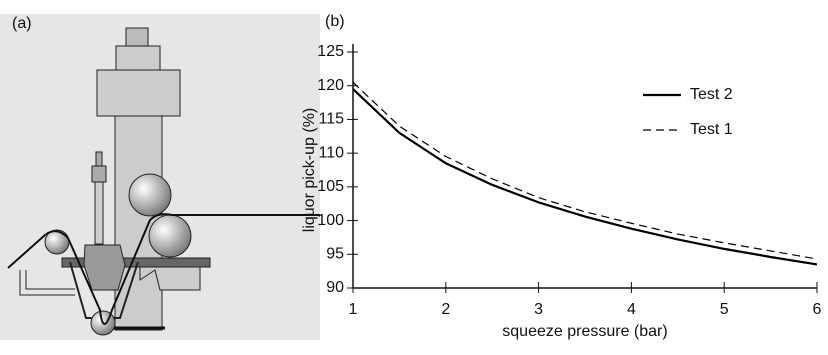 Image resolution: width=828 pixels, height=355 pixels. Describe the element at coordinates (104, 267) in the screenshot. I see `nip-block` at that location.